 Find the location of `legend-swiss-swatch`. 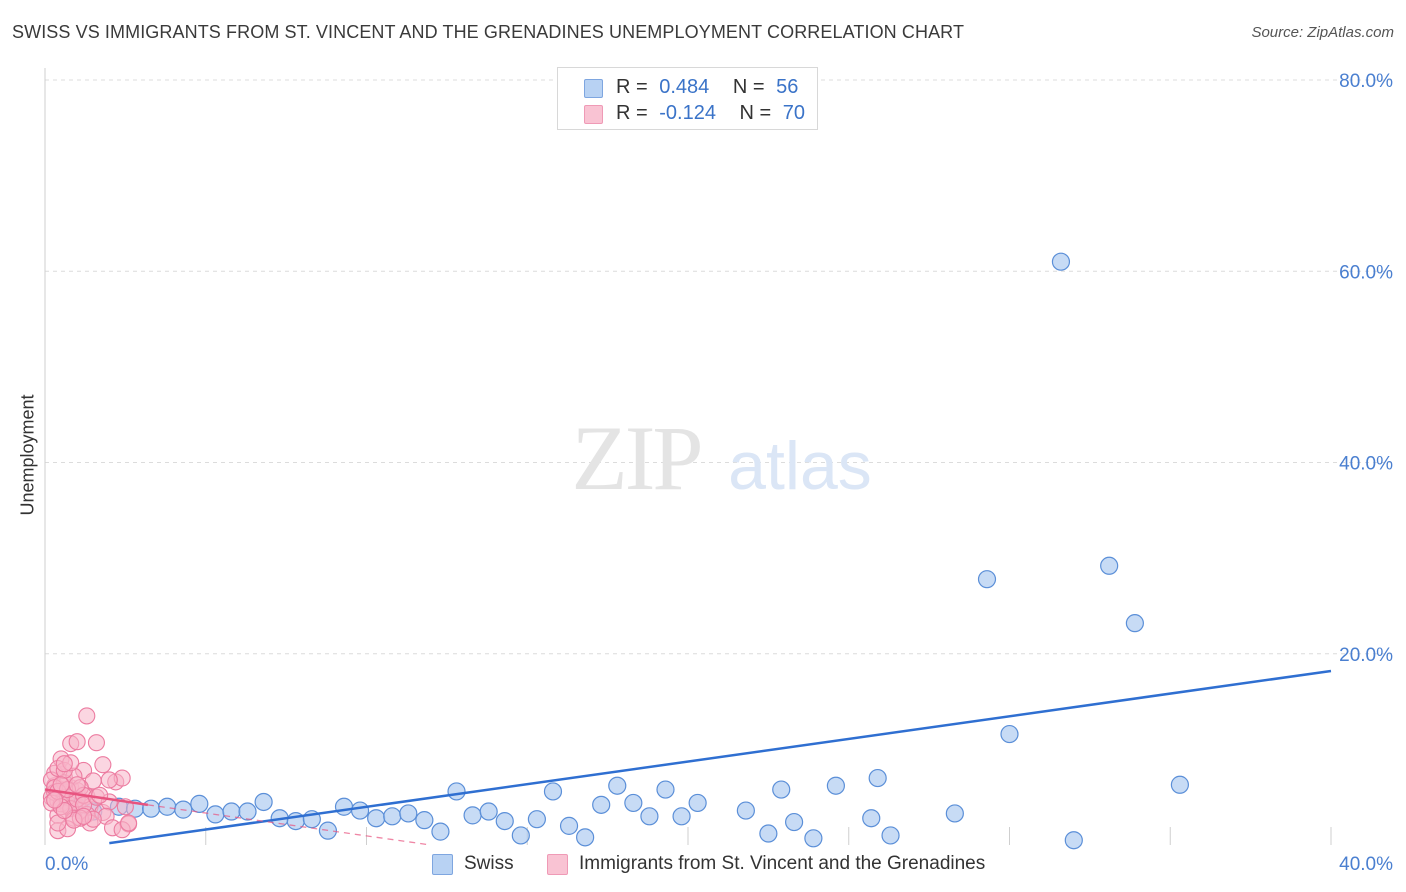

legend-swiss-swatch is located at coordinates (442, 864).